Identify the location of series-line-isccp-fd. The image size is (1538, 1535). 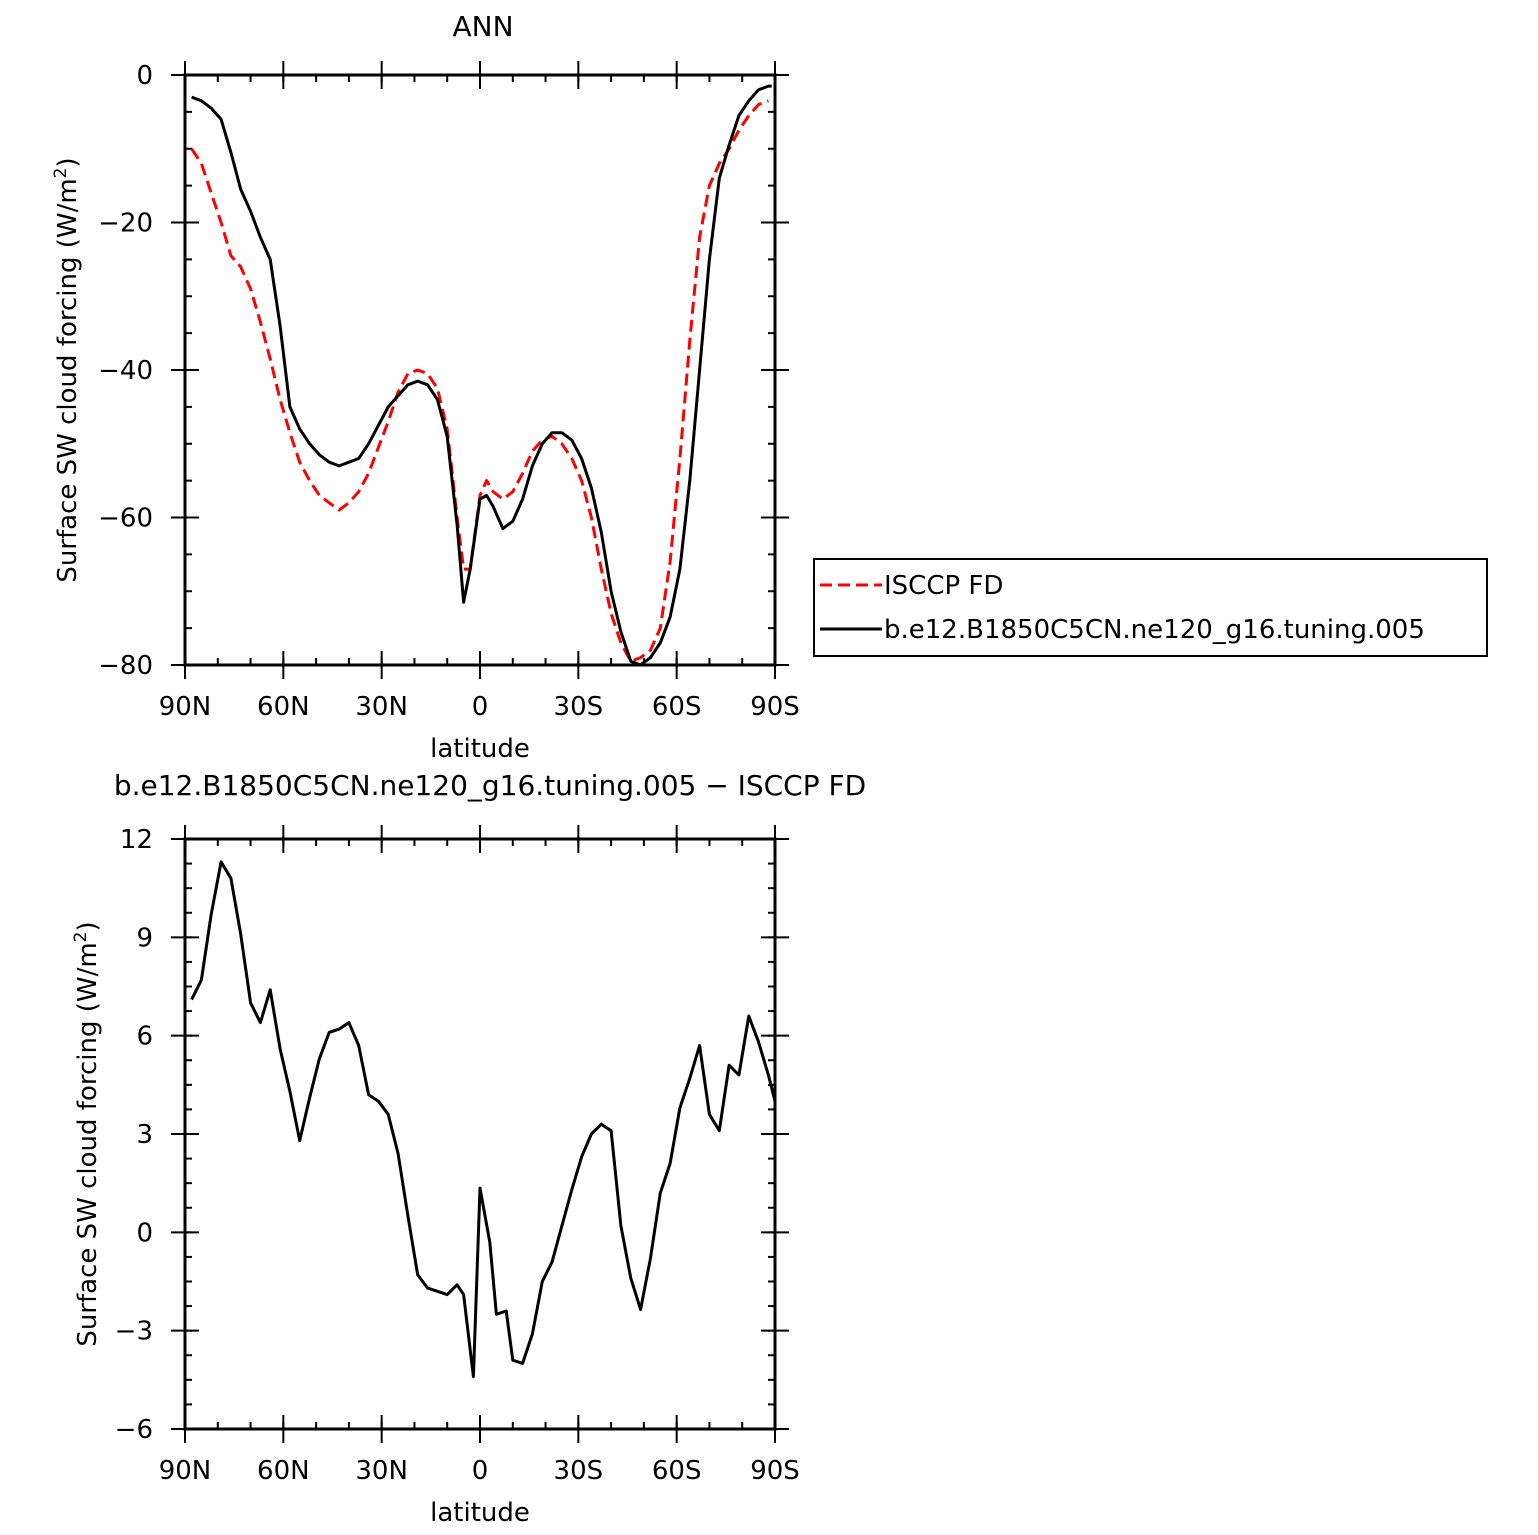
(479, 381).